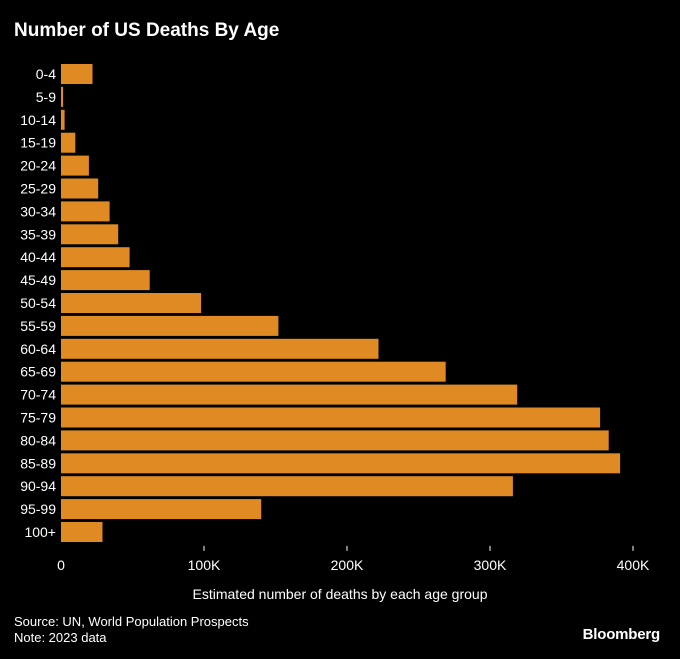  Describe the element at coordinates (38, 418) in the screenshot. I see `category-label-75-79: 75-79` at that location.